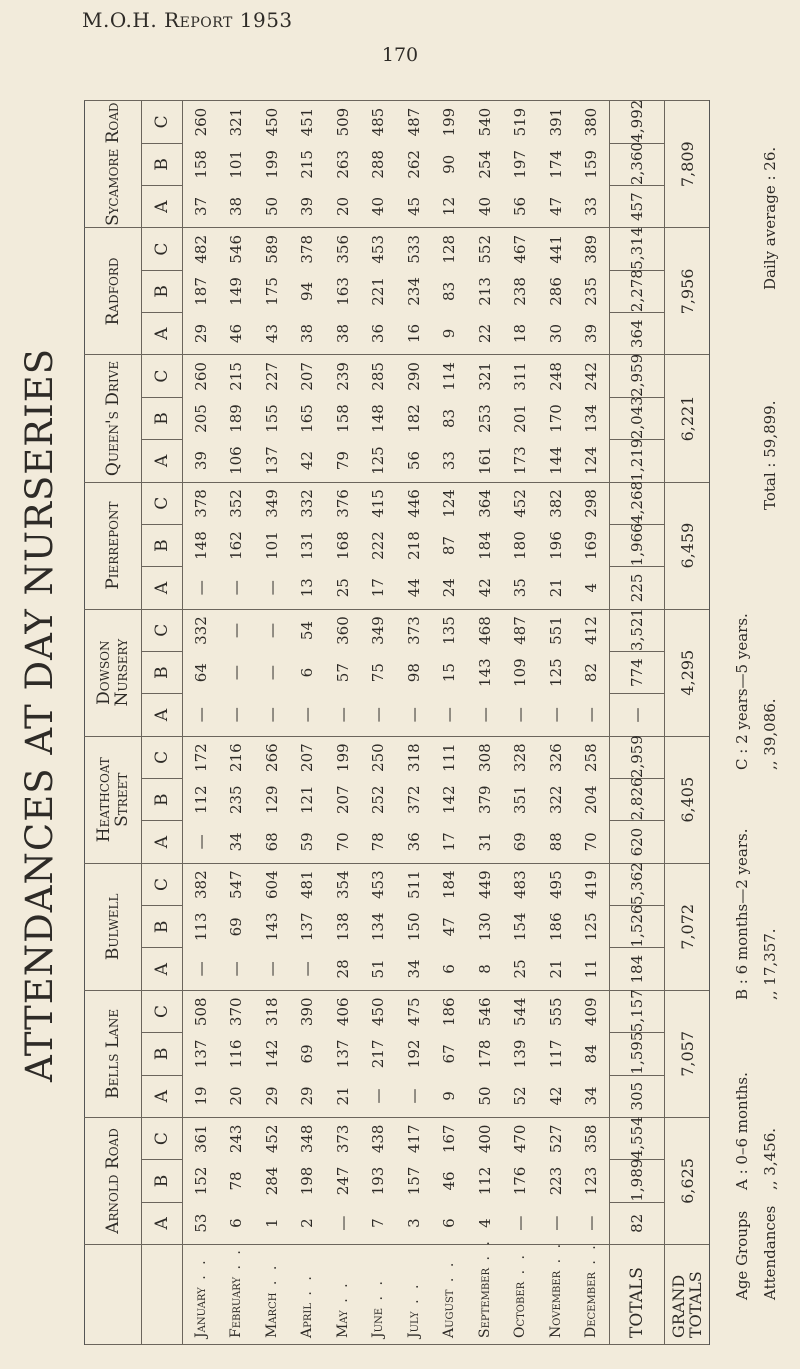 The image size is (800, 1369). I want to click on attendance-cell: 360, so click(343, 630).